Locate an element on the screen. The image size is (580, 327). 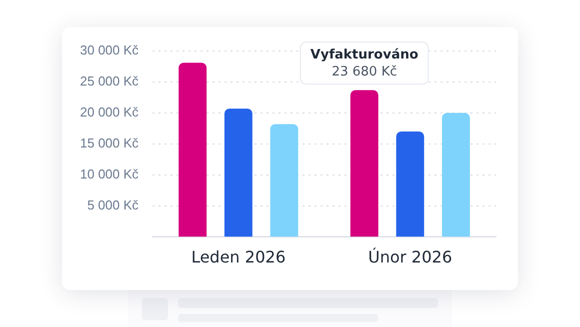
y-tick-label: 30 000 Kč is located at coordinates (110, 50).